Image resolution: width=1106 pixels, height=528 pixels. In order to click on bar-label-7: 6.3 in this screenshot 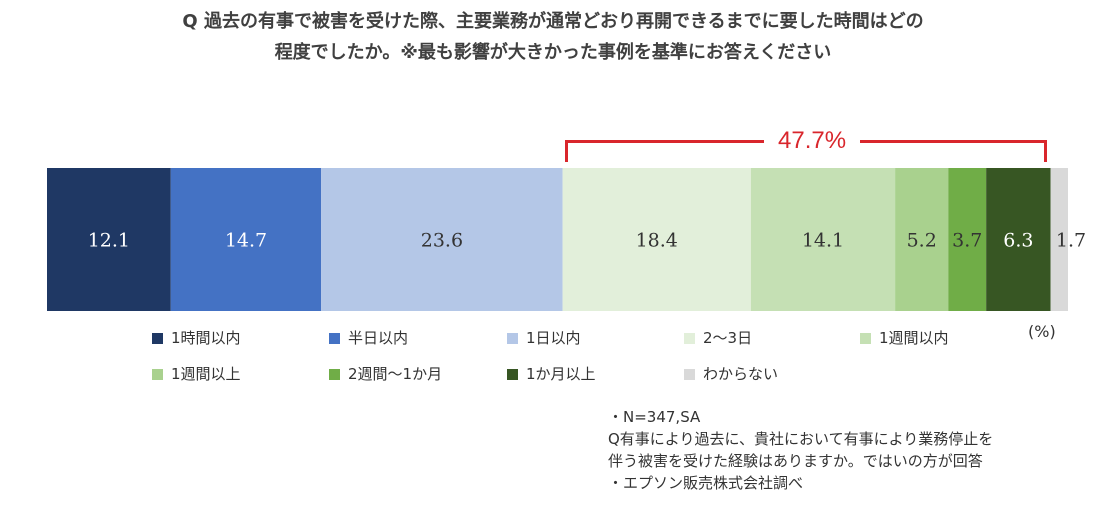, I will do `click(1018, 241)`.